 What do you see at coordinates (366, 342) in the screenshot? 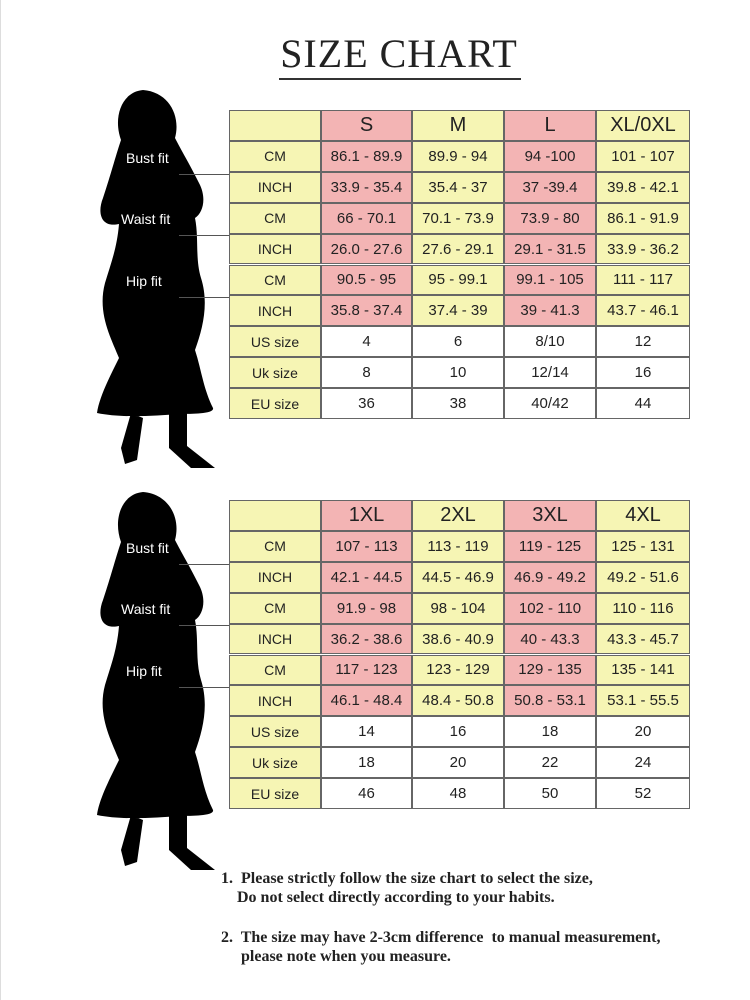
I see `size-value: 4` at bounding box center [366, 342].